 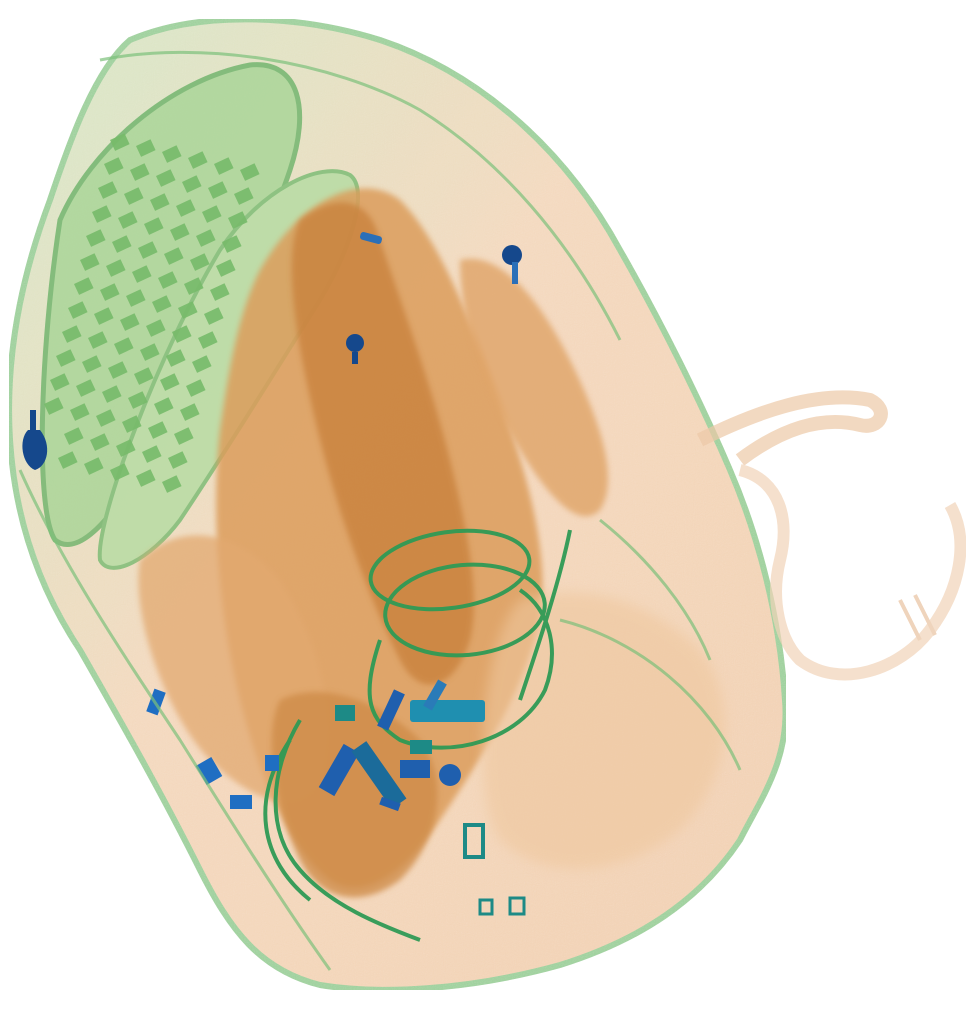 I want to click on zipper-pulls, so click(x=272, y=350).